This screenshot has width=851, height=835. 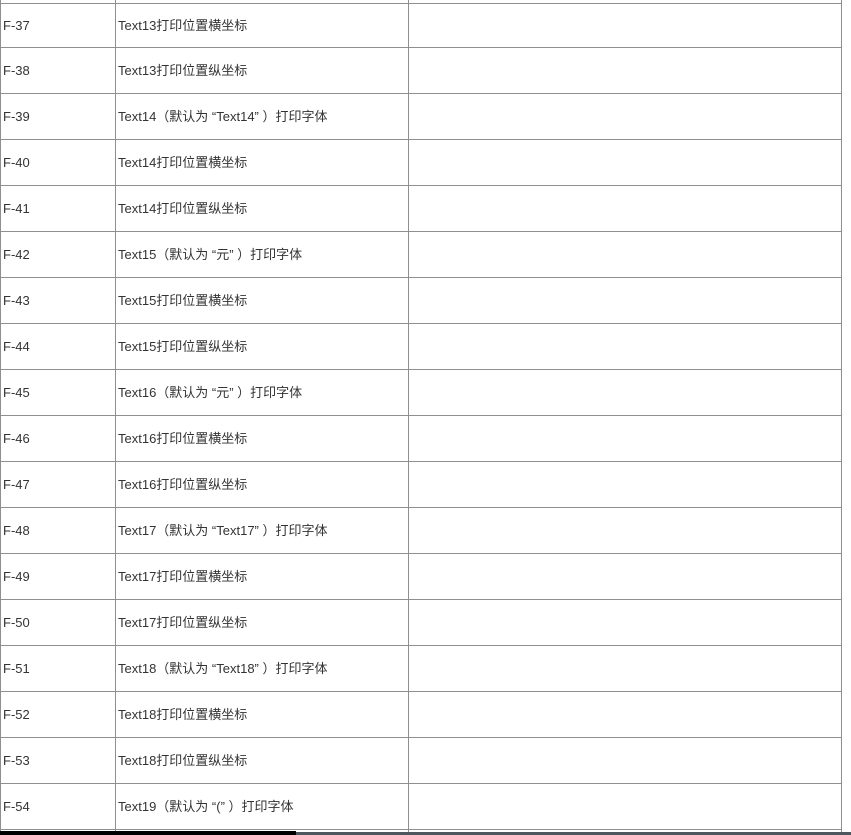 What do you see at coordinates (262, 70) in the screenshot?
I see `param-desc-cell: Text13打印位置纵坐标` at bounding box center [262, 70].